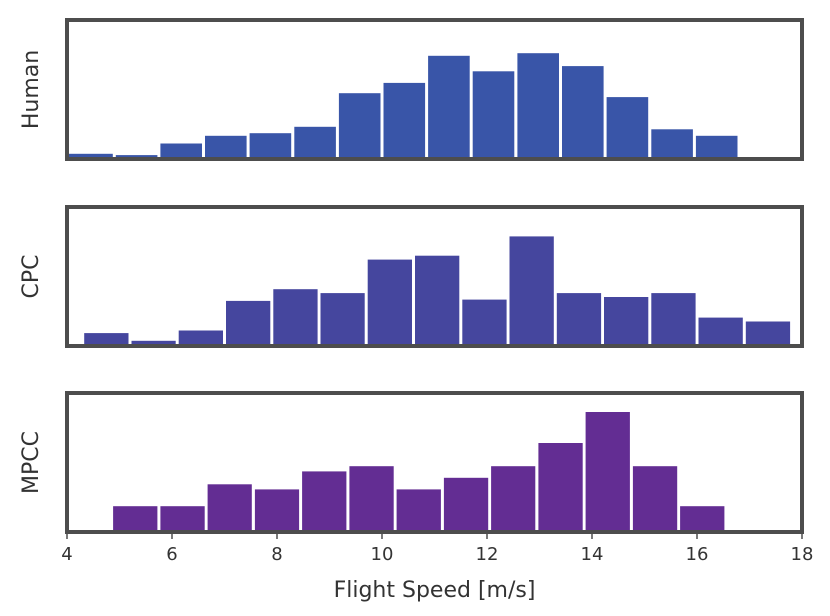  What do you see at coordinates (435, 590) in the screenshot?
I see `x-axis-label: Flight Speed [m/s]` at bounding box center [435, 590].